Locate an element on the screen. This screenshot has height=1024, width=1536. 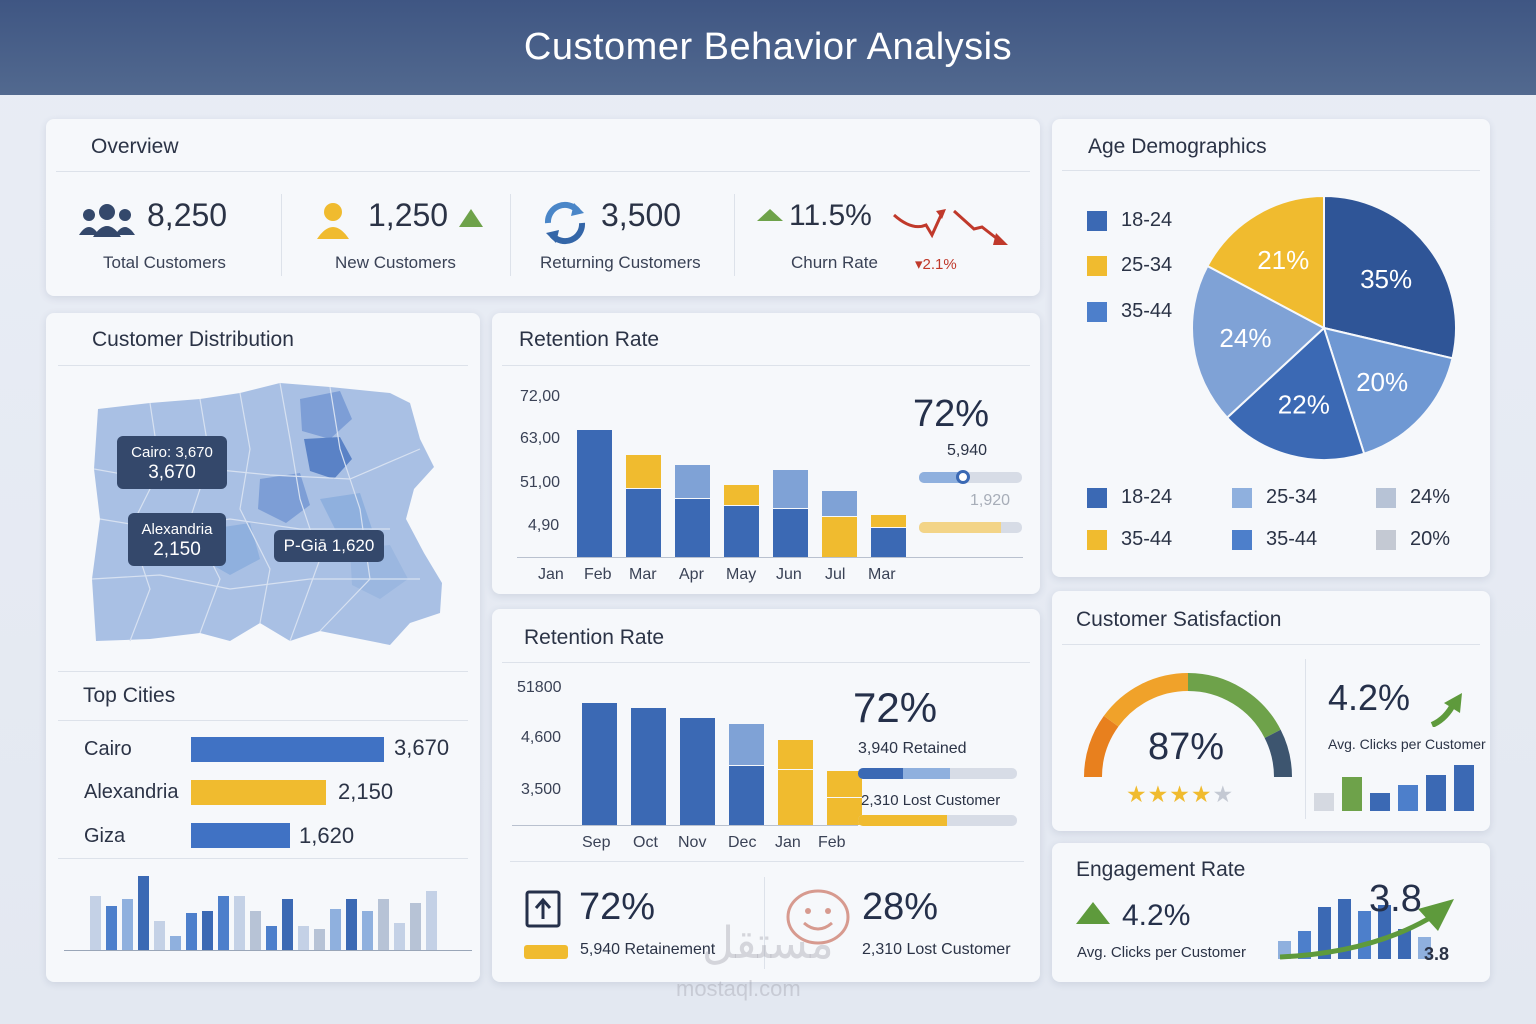
watermark-logo: مستقل is located at coordinates (768, 943).